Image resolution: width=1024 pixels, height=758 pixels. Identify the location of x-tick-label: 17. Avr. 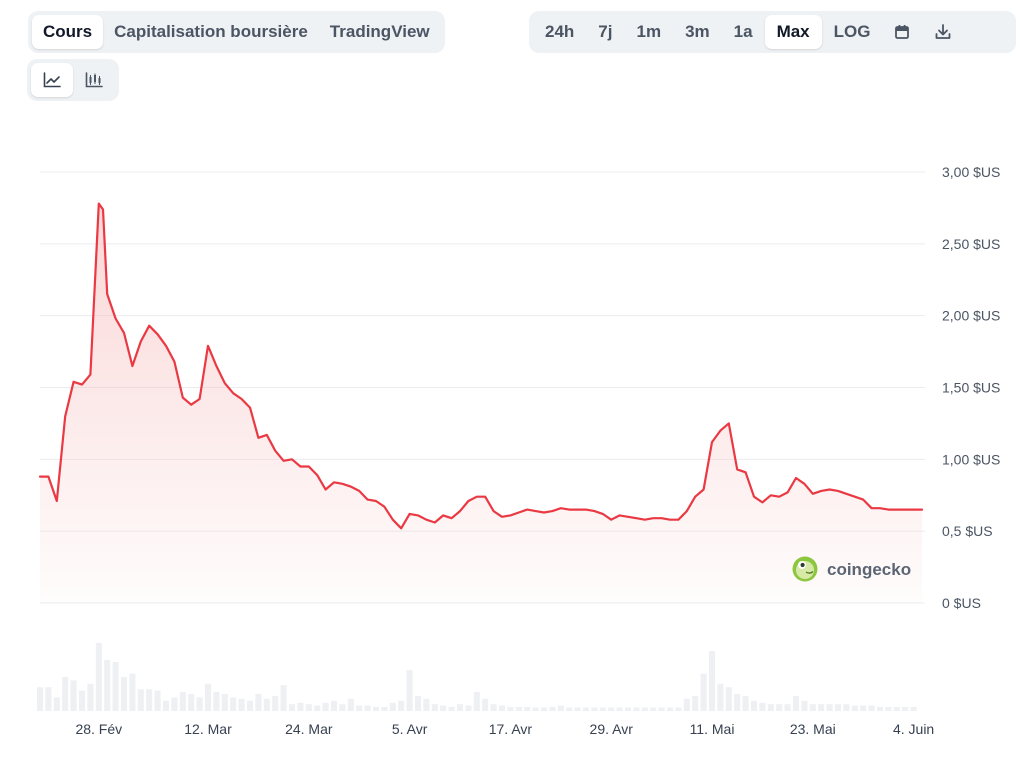
(511, 729).